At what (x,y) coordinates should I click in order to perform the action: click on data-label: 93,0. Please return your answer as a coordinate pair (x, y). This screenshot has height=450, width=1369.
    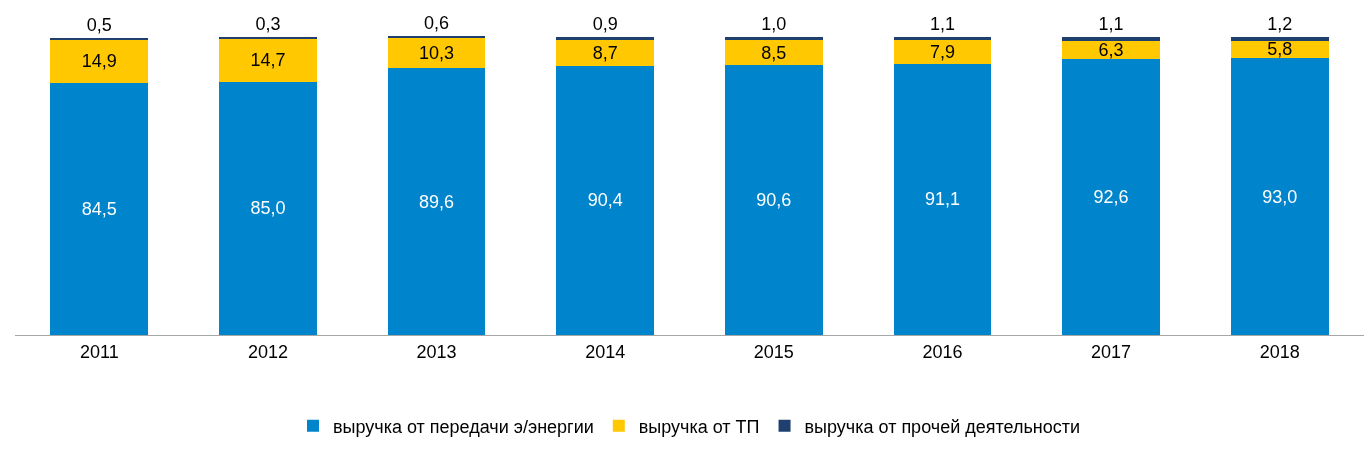
    Looking at the image, I should click on (1280, 196).